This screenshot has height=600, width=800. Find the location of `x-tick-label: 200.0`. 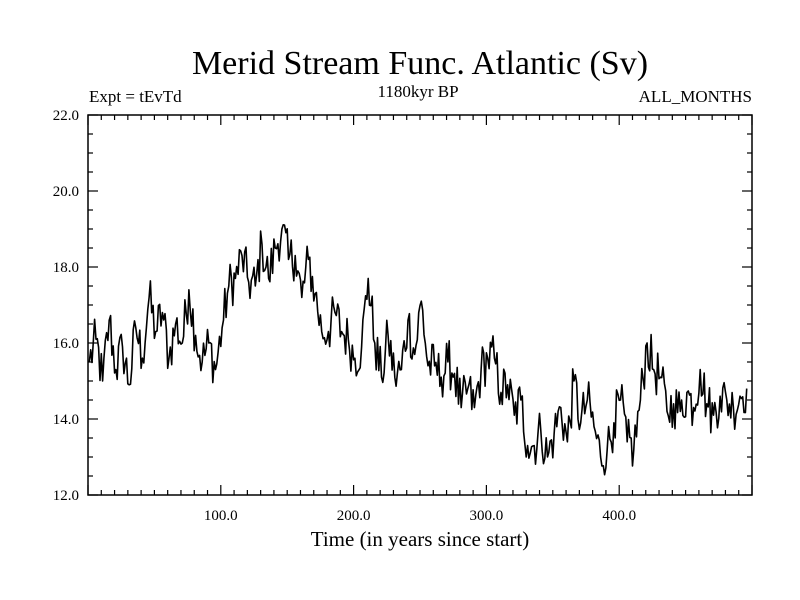

x-tick-label: 200.0 is located at coordinates (354, 516).